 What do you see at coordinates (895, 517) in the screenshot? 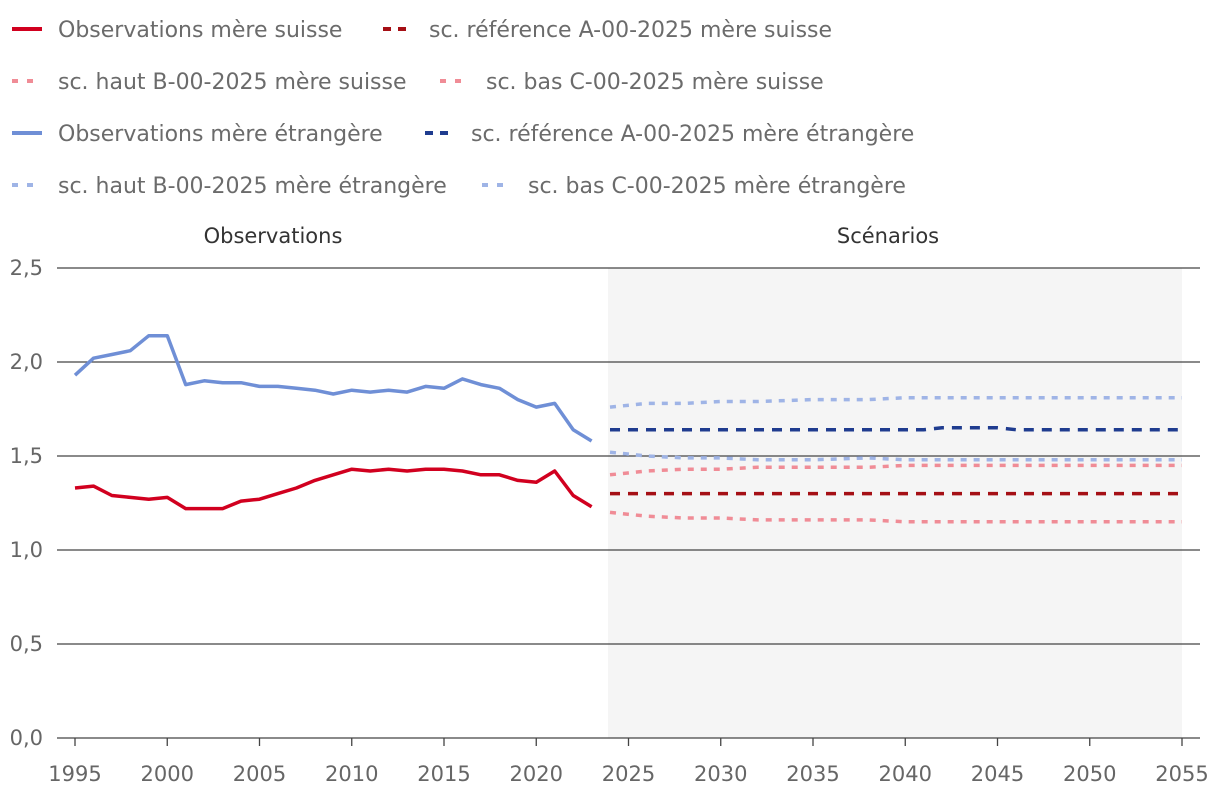
I see `series-sc-bas-c-00-2025-mere-suisse` at bounding box center [895, 517].